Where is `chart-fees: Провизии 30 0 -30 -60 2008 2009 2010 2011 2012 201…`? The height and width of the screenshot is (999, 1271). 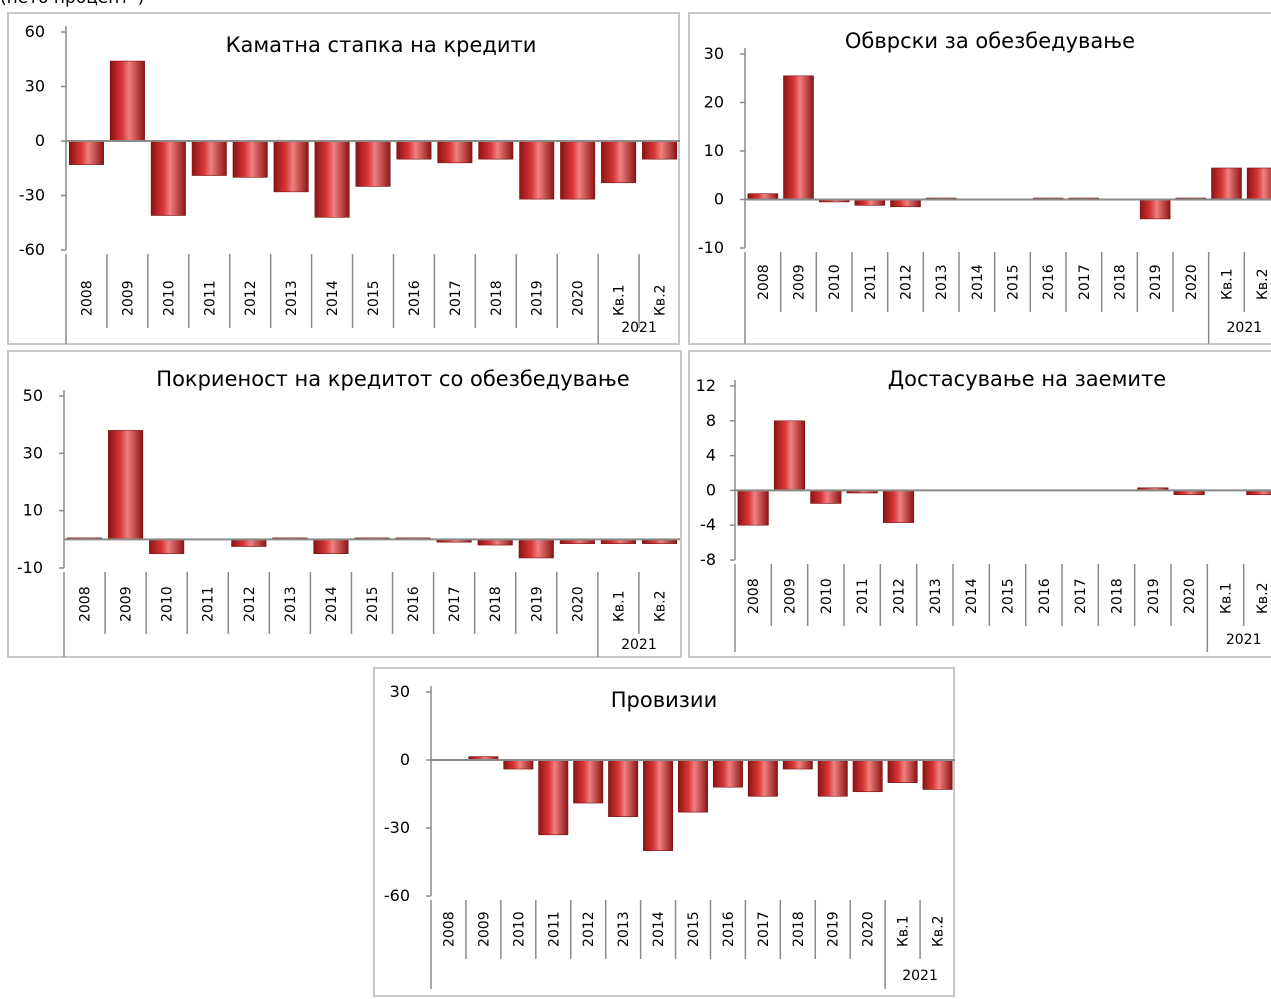
chart-fees: Провизии 30 0 -30 -60 2008 2009 2010 2011 2012 201… is located at coordinates (669, 835).